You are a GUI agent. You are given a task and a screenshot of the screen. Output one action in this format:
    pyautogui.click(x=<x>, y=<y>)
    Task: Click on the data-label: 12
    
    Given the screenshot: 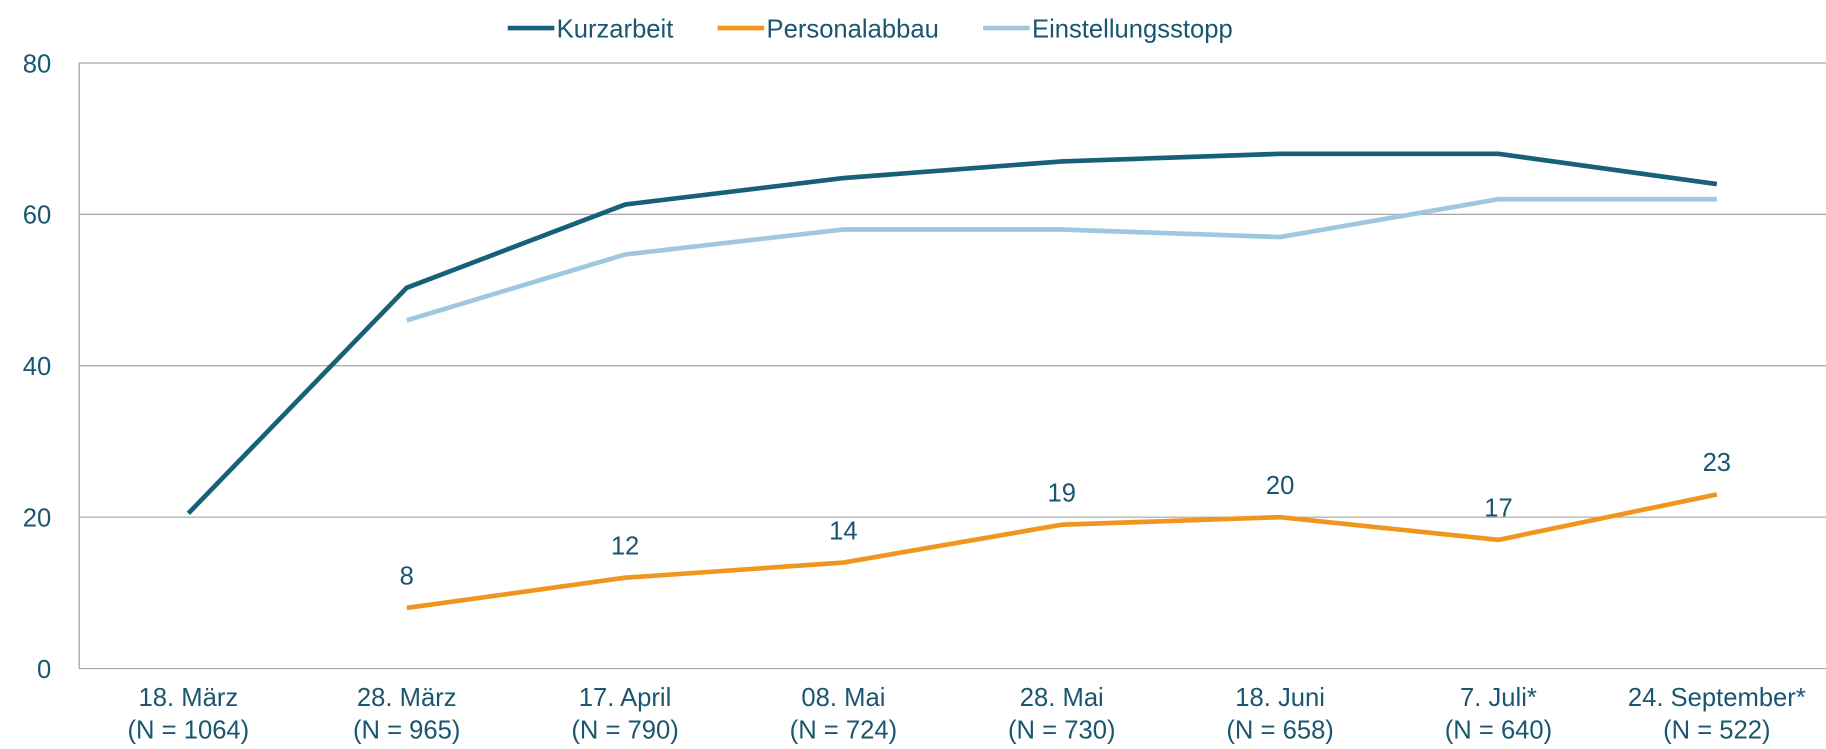 What is the action you would take?
    pyautogui.click(x=625, y=546)
    